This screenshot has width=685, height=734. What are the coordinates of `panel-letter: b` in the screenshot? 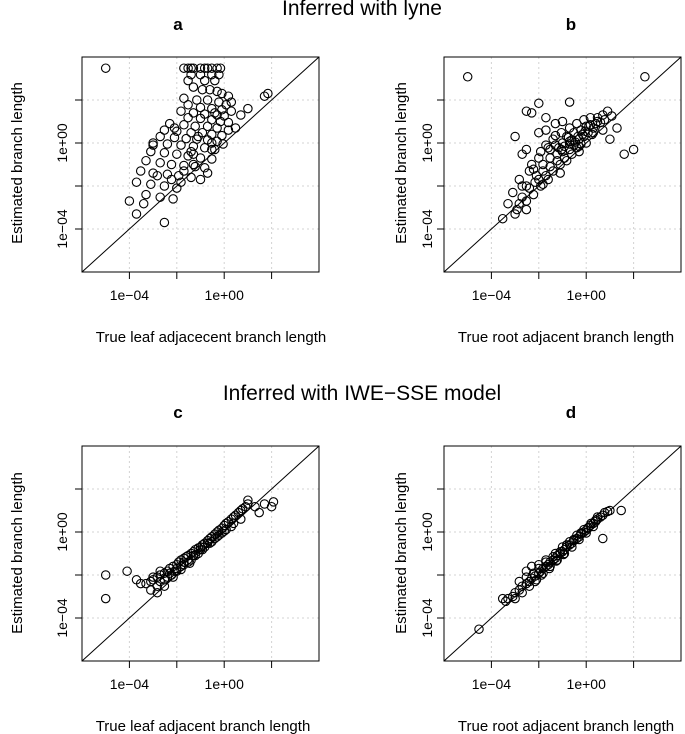 It's located at (571, 24).